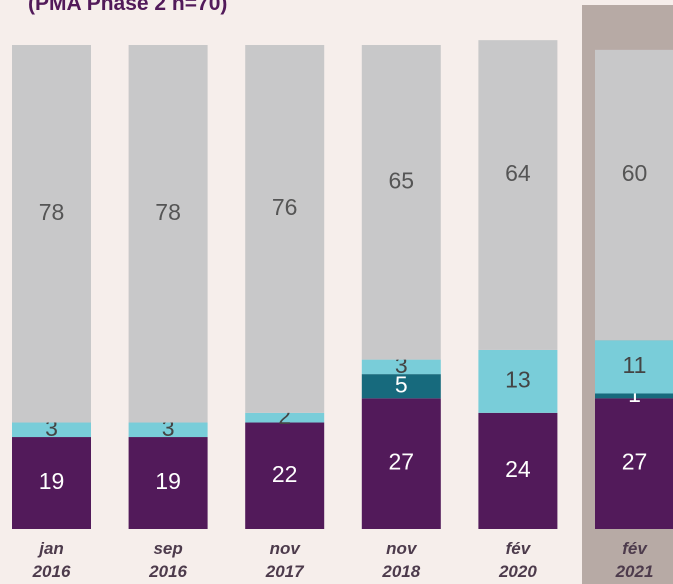  What do you see at coordinates (518, 173) in the screenshot?
I see `data-label: 64` at bounding box center [518, 173].